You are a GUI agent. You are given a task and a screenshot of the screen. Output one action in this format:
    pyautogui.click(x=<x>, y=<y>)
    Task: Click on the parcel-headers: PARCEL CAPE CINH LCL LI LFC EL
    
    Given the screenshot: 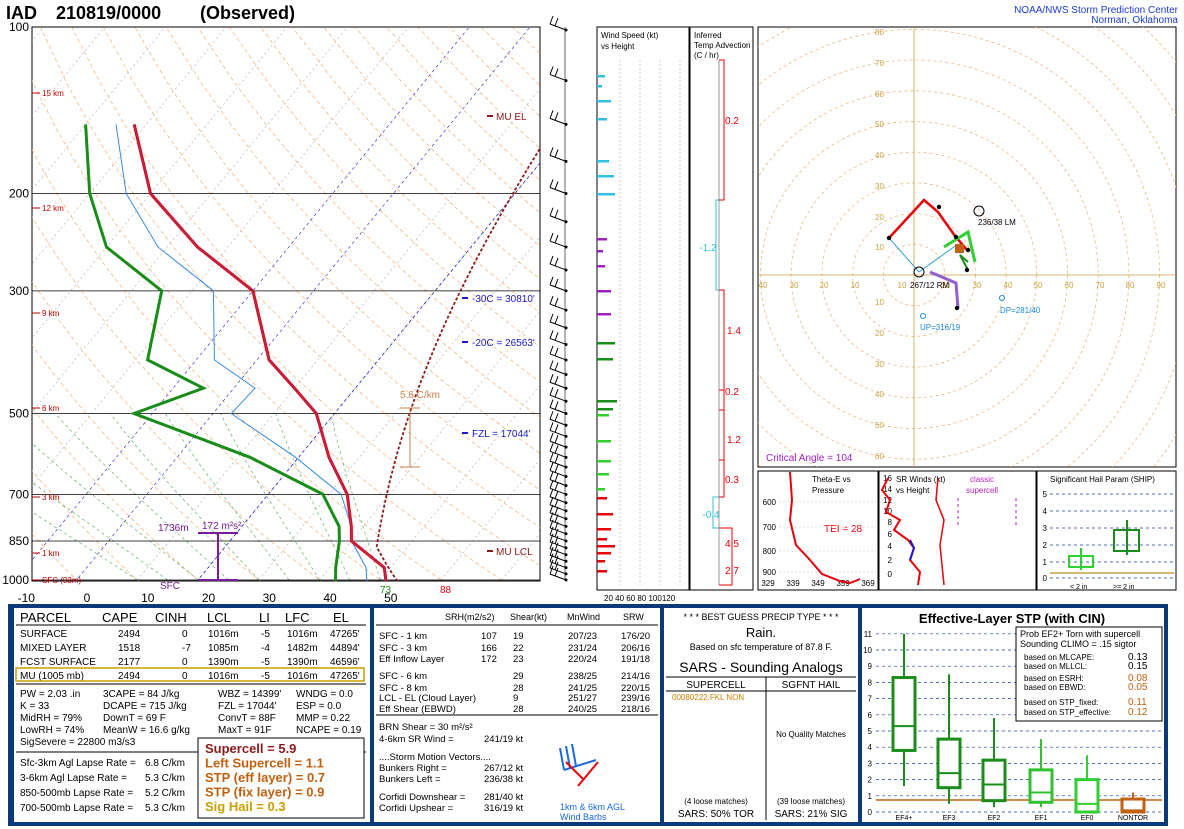 What is the action you would take?
    pyautogui.click(x=184, y=617)
    